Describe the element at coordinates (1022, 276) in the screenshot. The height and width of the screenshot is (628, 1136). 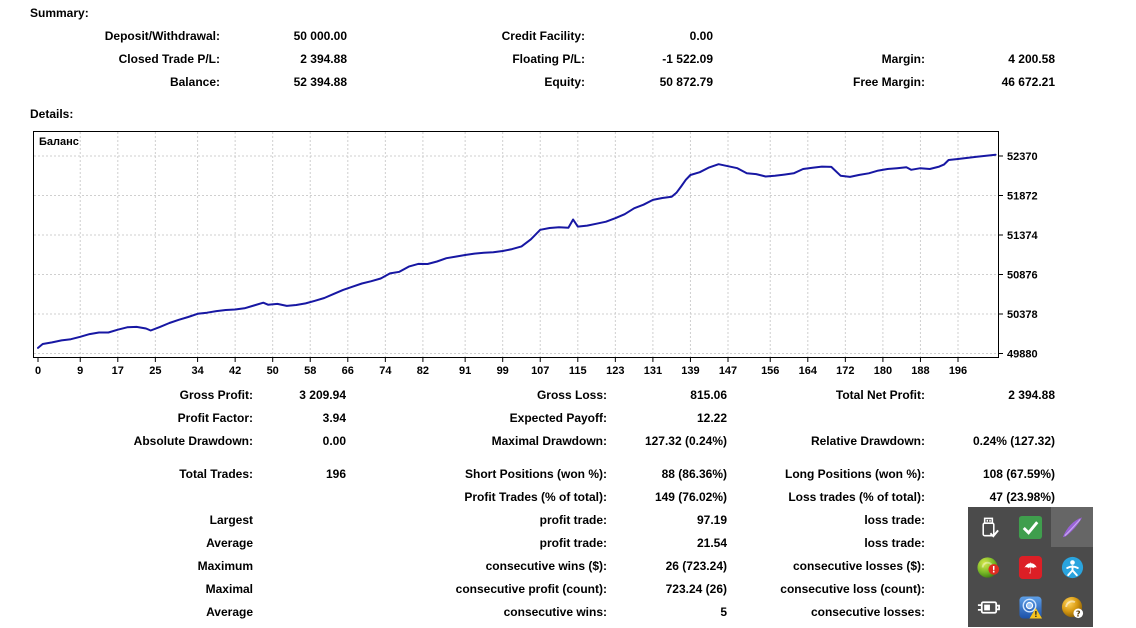
I see `svg-text: 50876` at that location.